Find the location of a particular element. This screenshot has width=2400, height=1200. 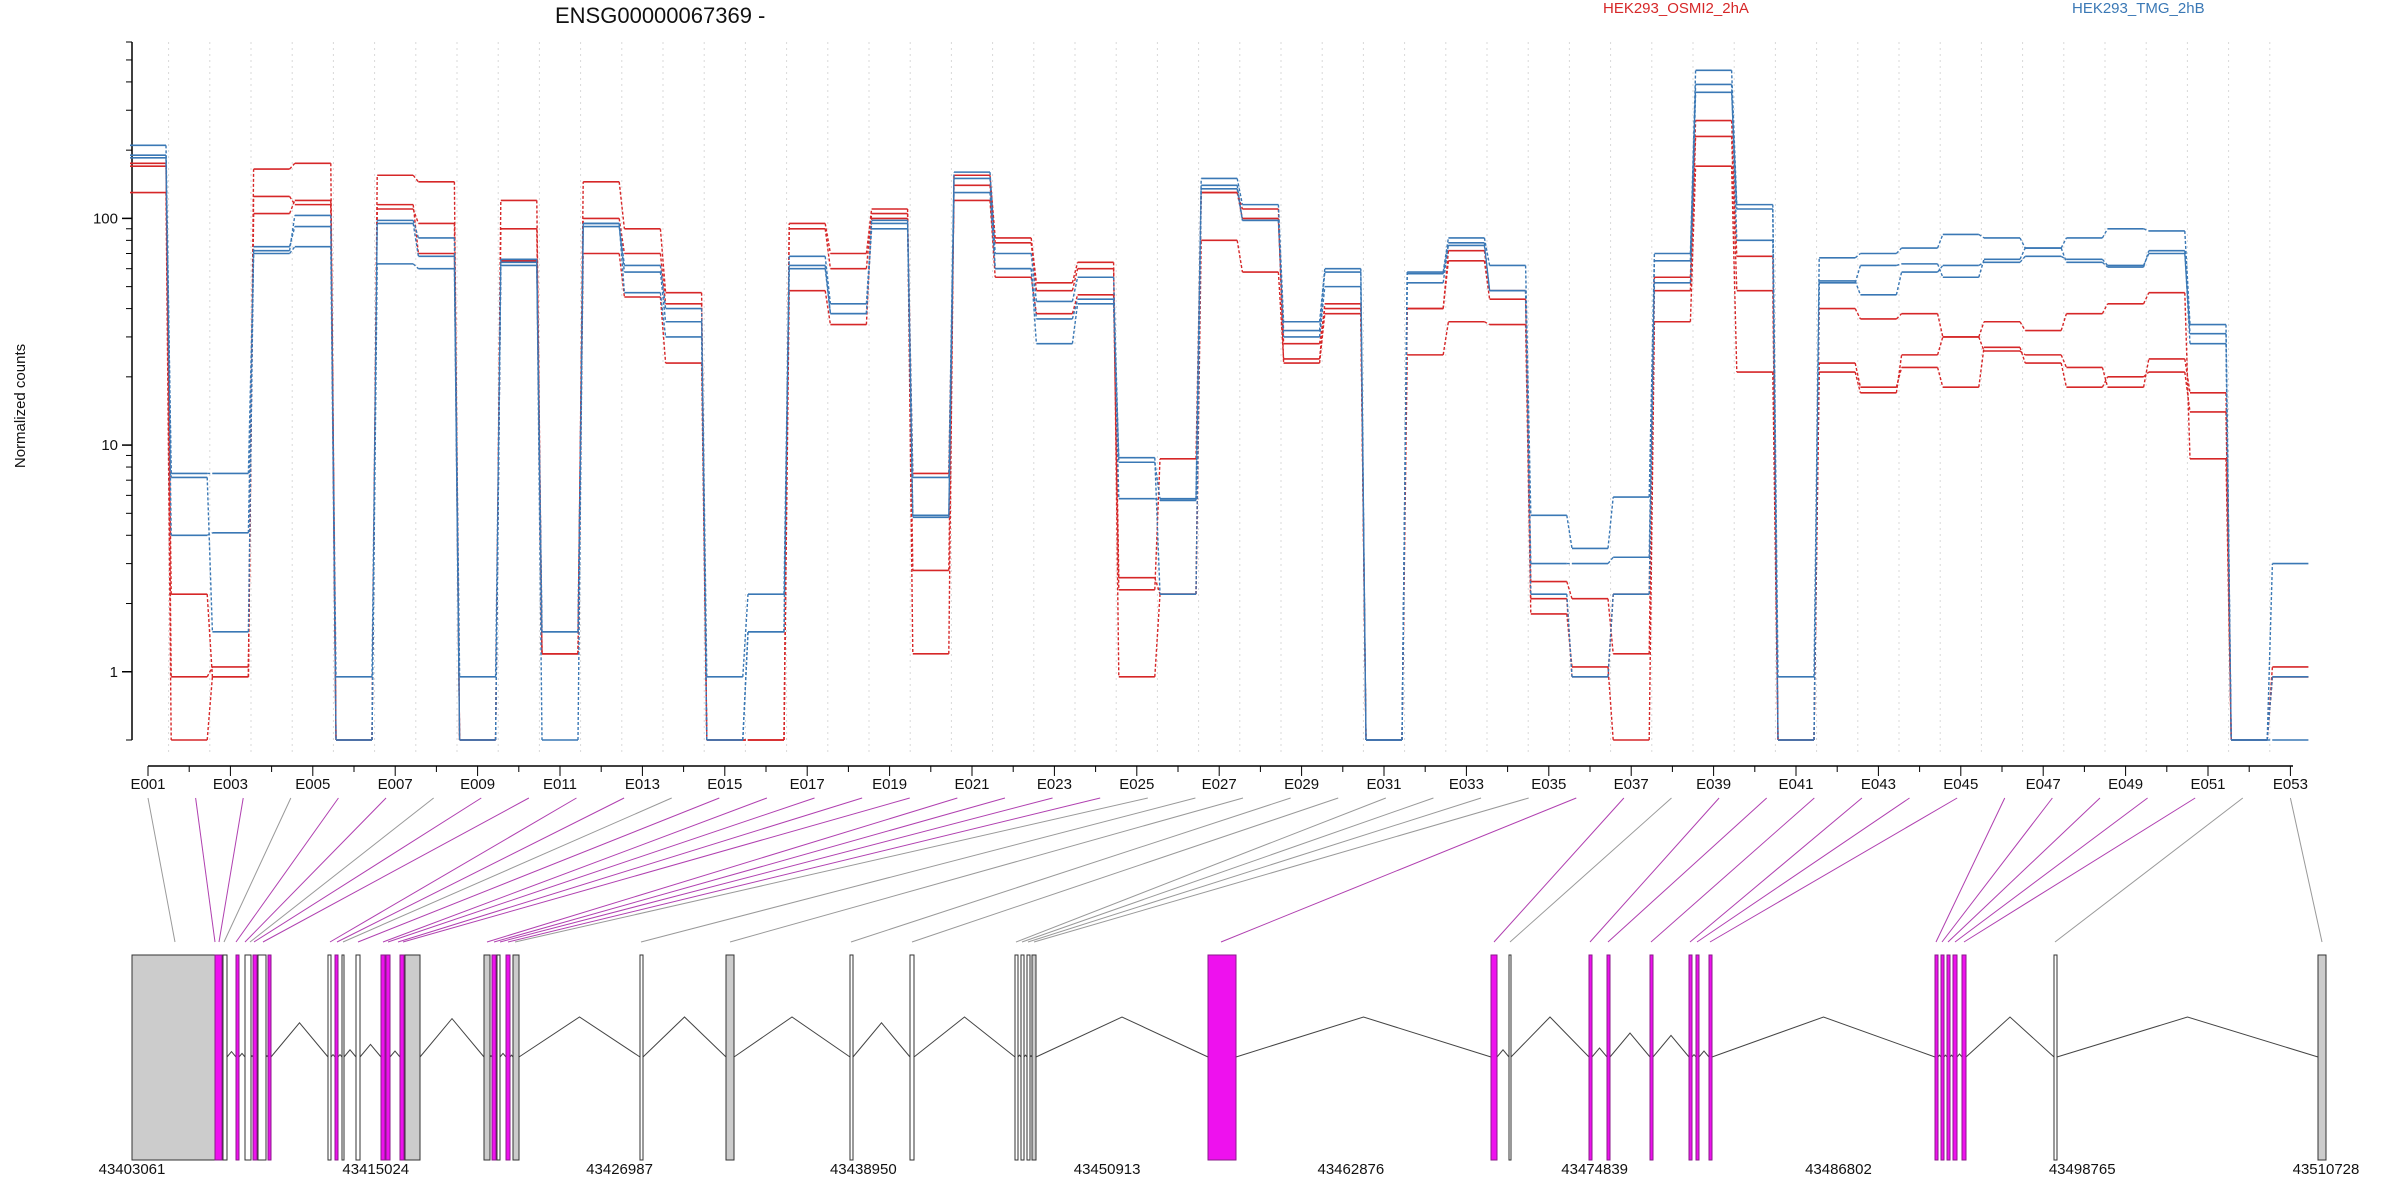

series-1-connector-E045 is located at coordinates (1981, 367).